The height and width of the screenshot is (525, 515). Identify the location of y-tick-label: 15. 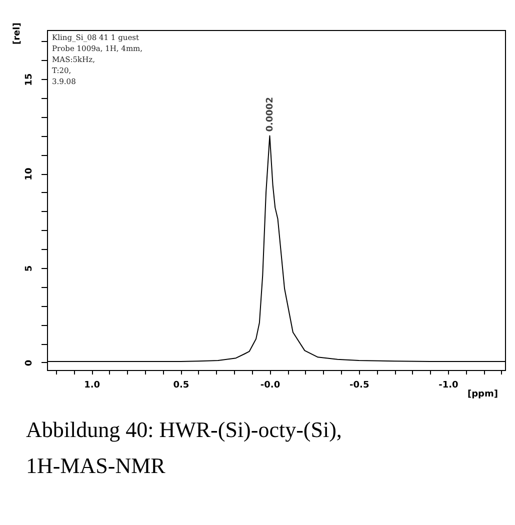
(29, 79).